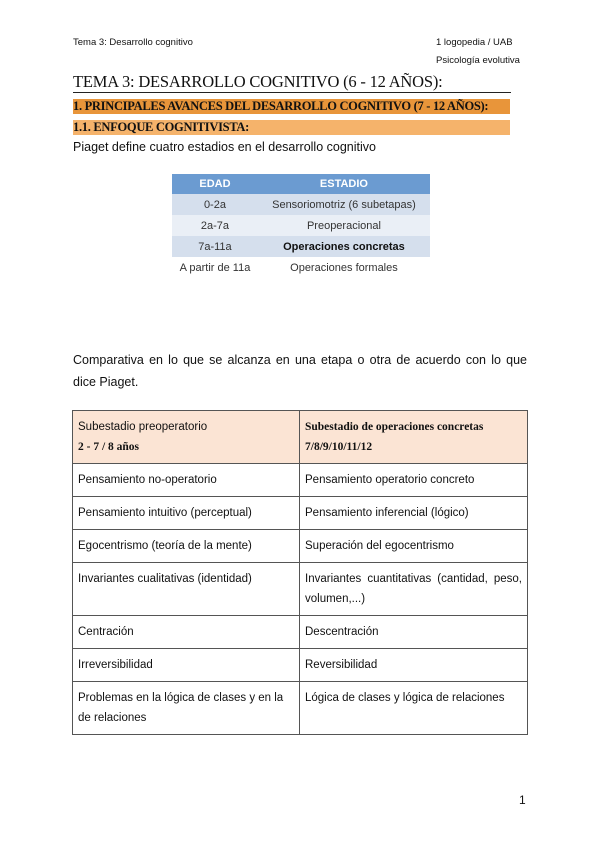  I want to click on cell: Preoperacional, so click(343, 225).